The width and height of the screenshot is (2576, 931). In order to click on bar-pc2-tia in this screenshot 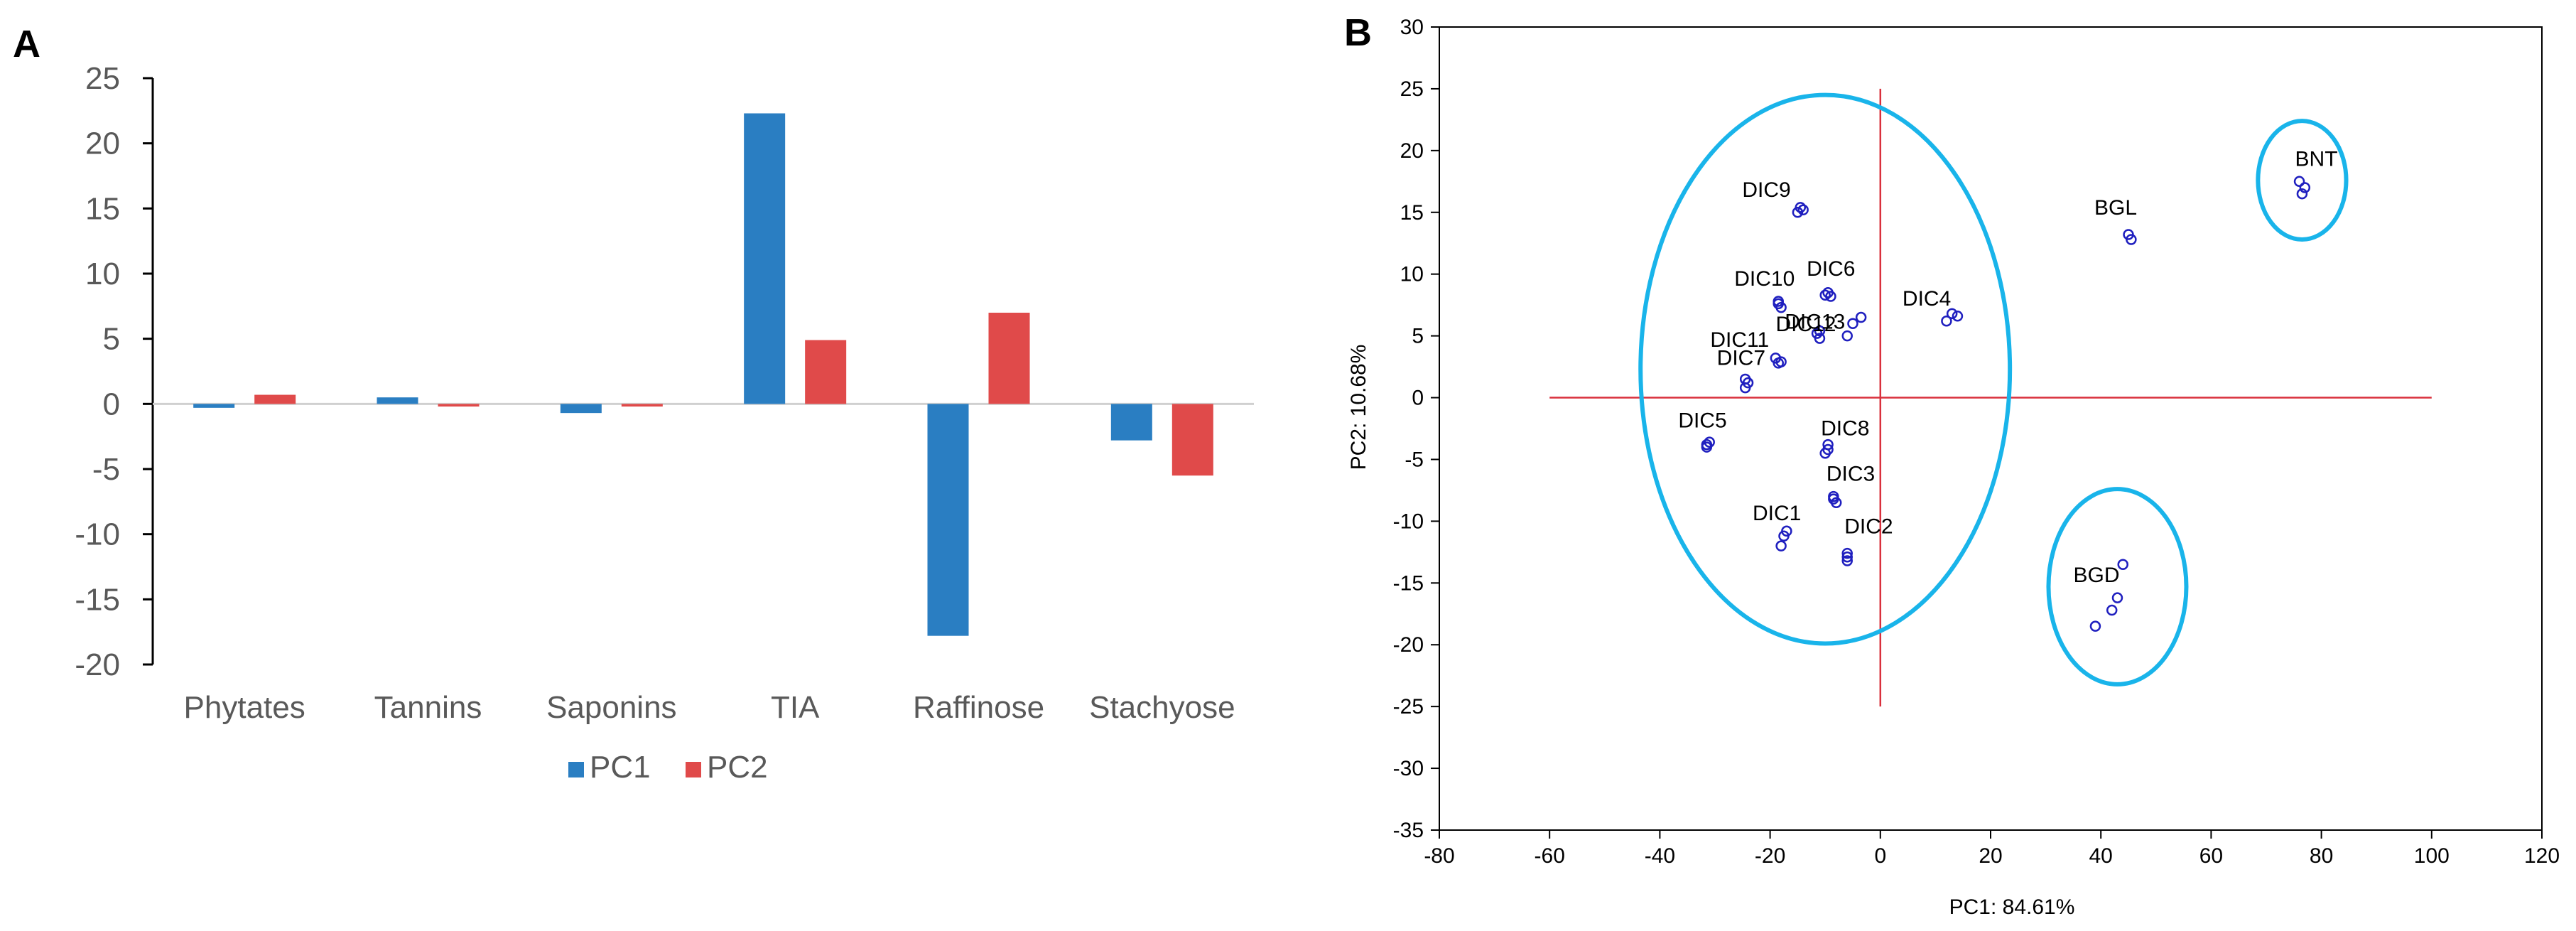, I will do `click(826, 372)`.